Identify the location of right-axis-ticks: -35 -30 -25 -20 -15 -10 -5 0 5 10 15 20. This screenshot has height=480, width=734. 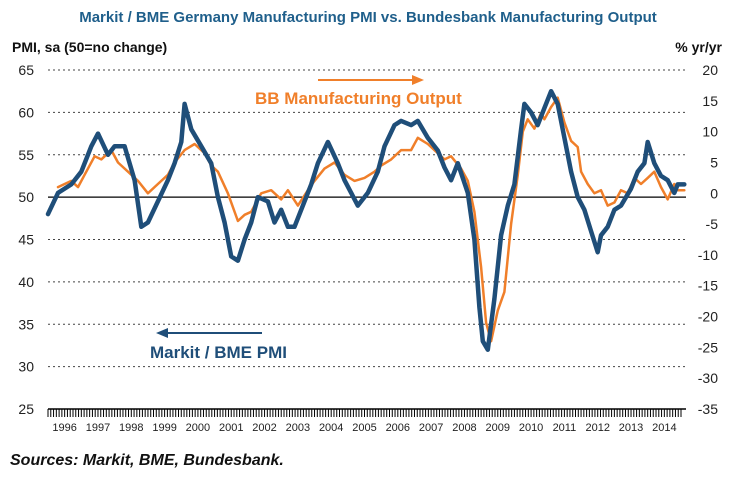
(708, 239).